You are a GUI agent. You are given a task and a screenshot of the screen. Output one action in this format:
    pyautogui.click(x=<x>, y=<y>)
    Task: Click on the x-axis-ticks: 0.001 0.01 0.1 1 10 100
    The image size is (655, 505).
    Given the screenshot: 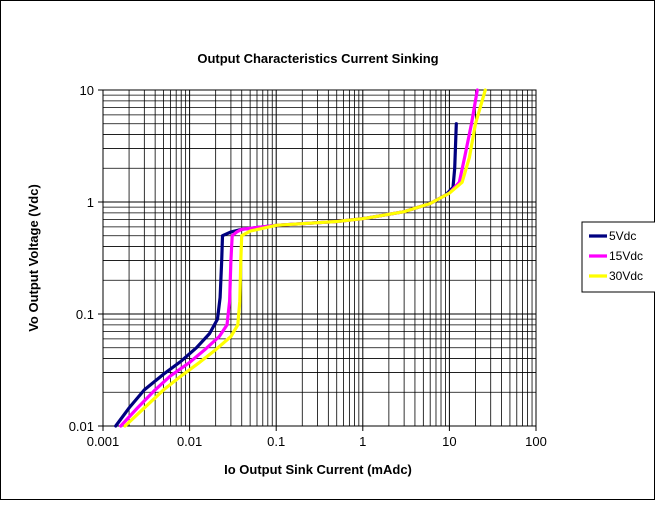 What is the action you would take?
    pyautogui.click(x=317, y=437)
    